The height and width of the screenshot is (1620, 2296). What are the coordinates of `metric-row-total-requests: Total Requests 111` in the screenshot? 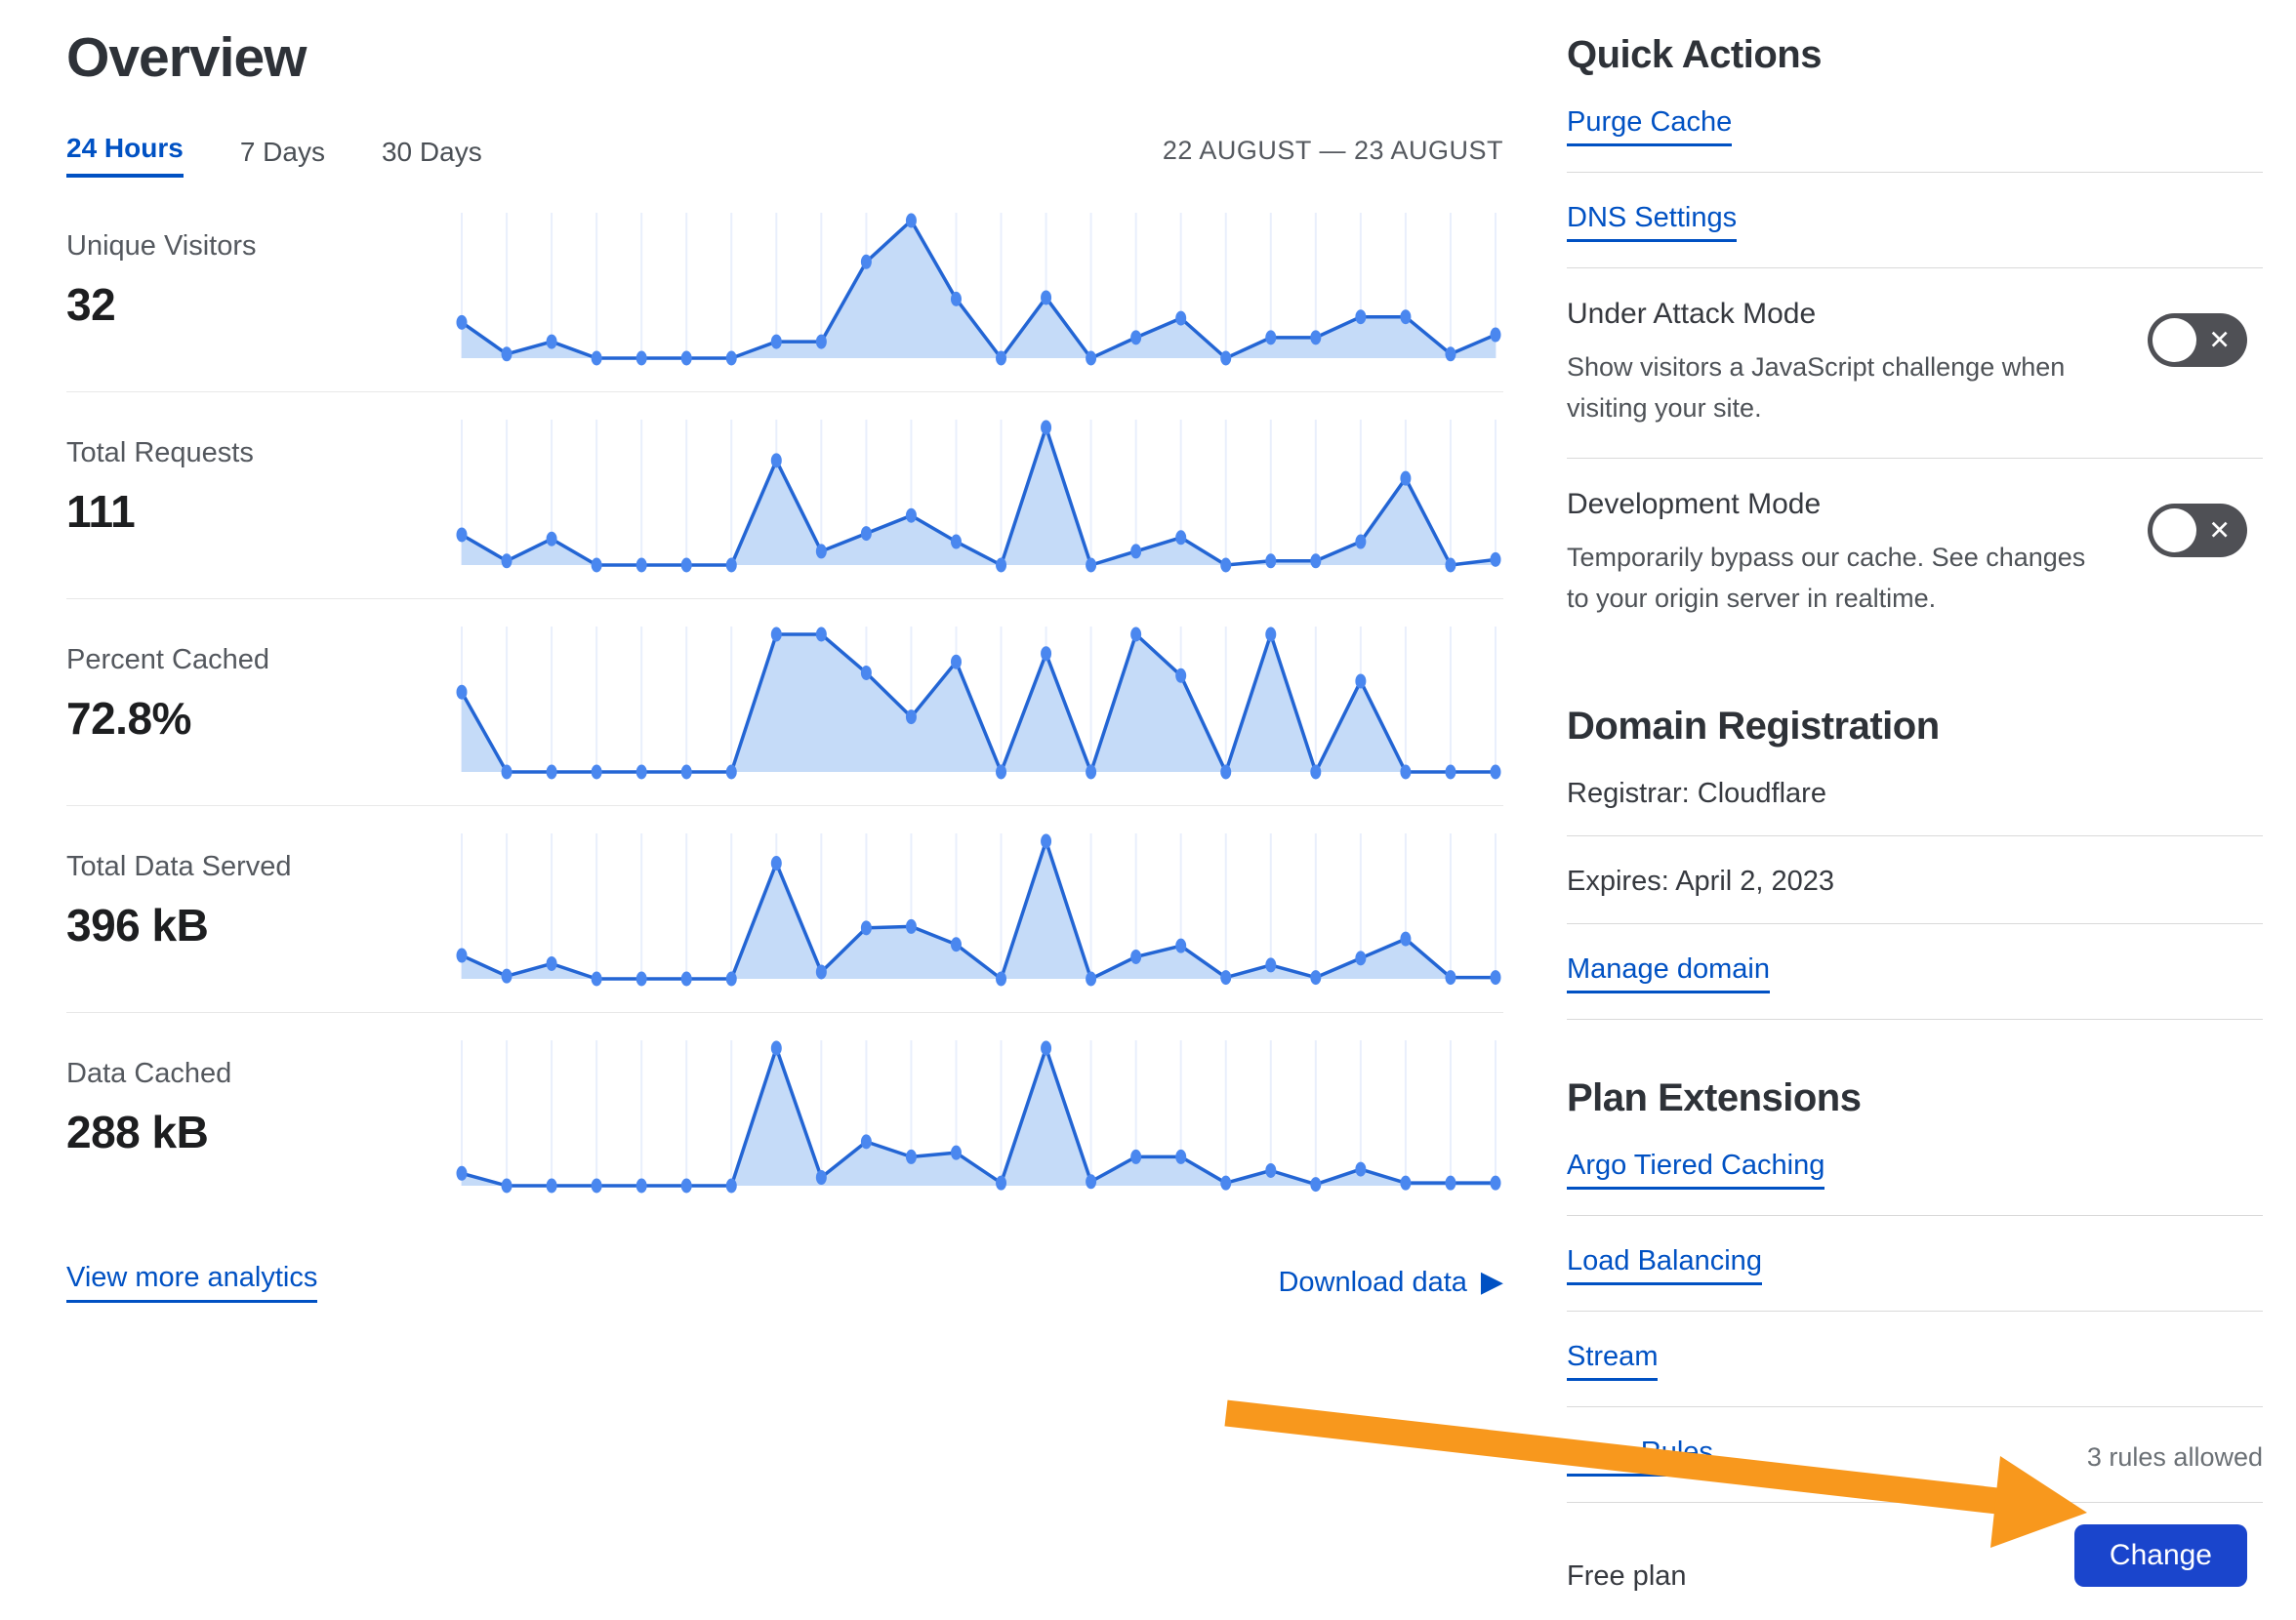 It's located at (784, 496).